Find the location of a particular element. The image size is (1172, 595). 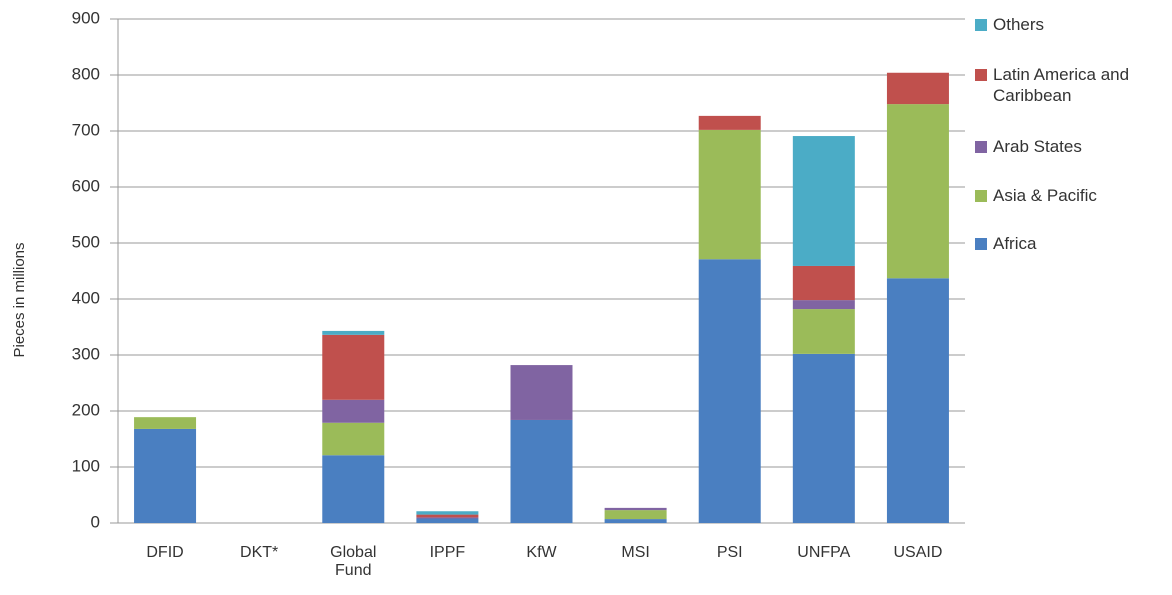

x-tick-label: Global Fund is located at coordinates (353, 561).